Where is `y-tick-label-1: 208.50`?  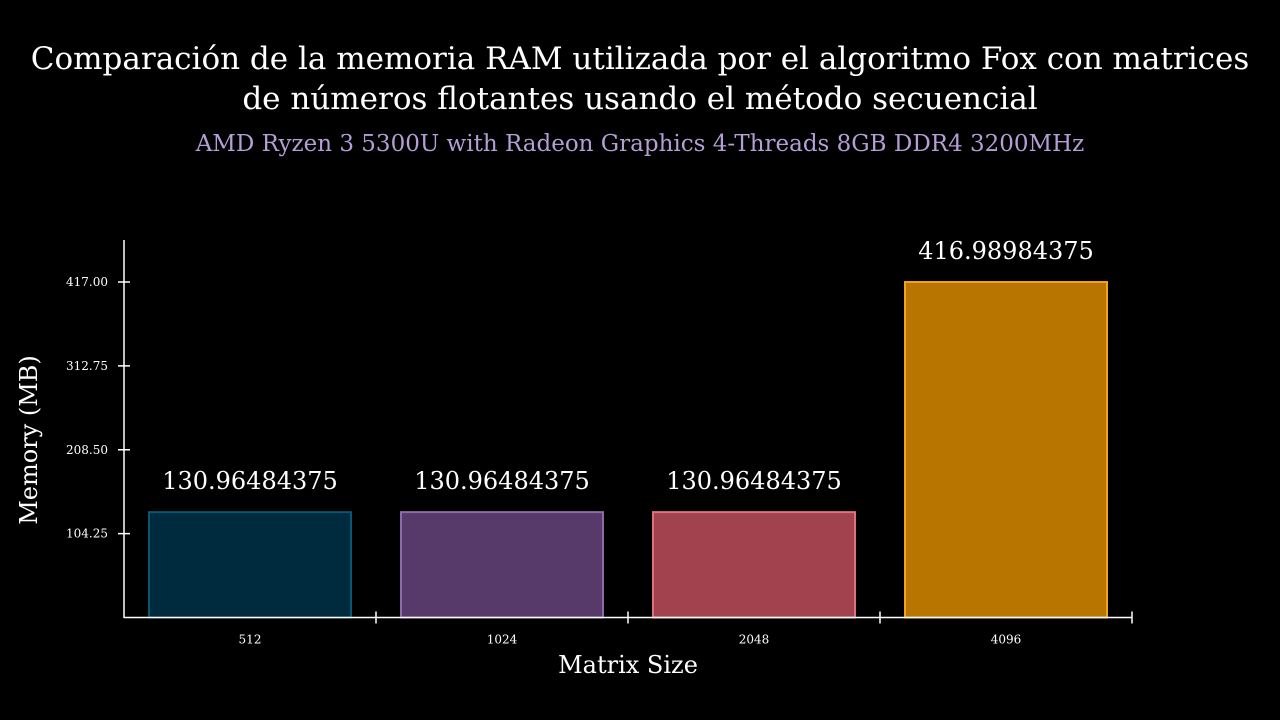 y-tick-label-1: 208.50 is located at coordinates (87, 450).